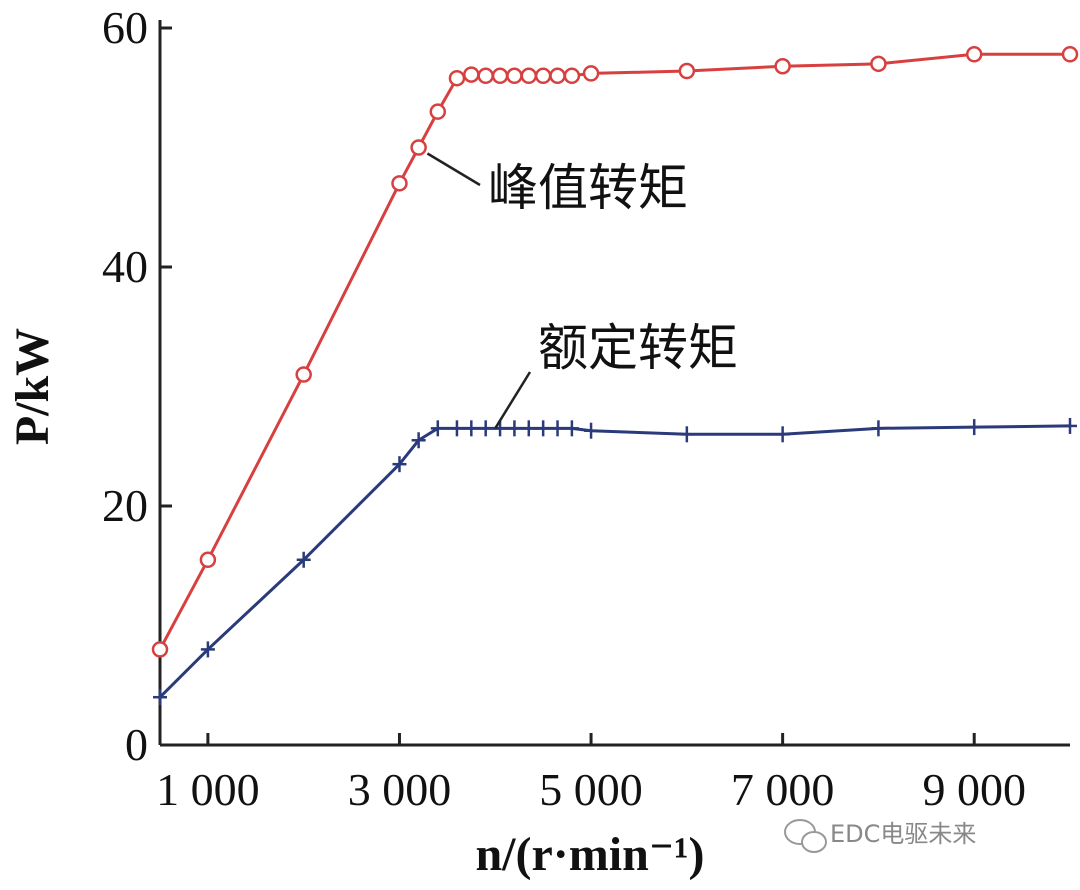 The image size is (1080, 890). What do you see at coordinates (125, 266) in the screenshot?
I see `y-tick-label: 40` at bounding box center [125, 266].